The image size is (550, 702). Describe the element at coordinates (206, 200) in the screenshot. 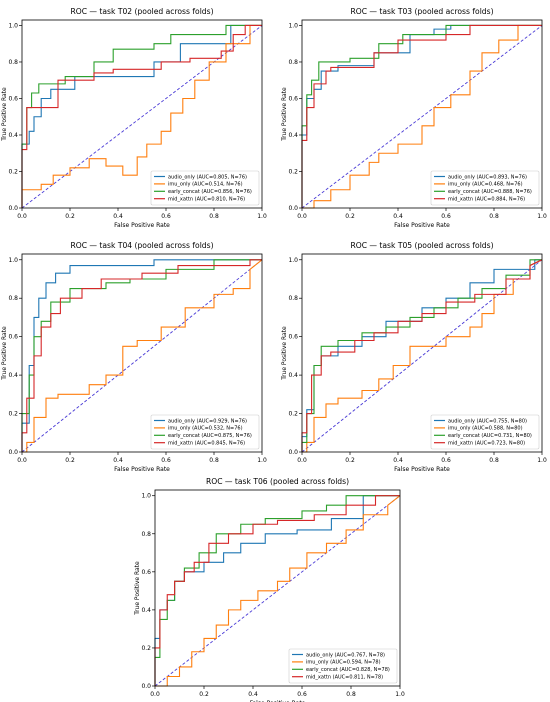

I see `legend-entry-mid_xattn: mid_xattn (AUC=0.810, N=76)` at that location.